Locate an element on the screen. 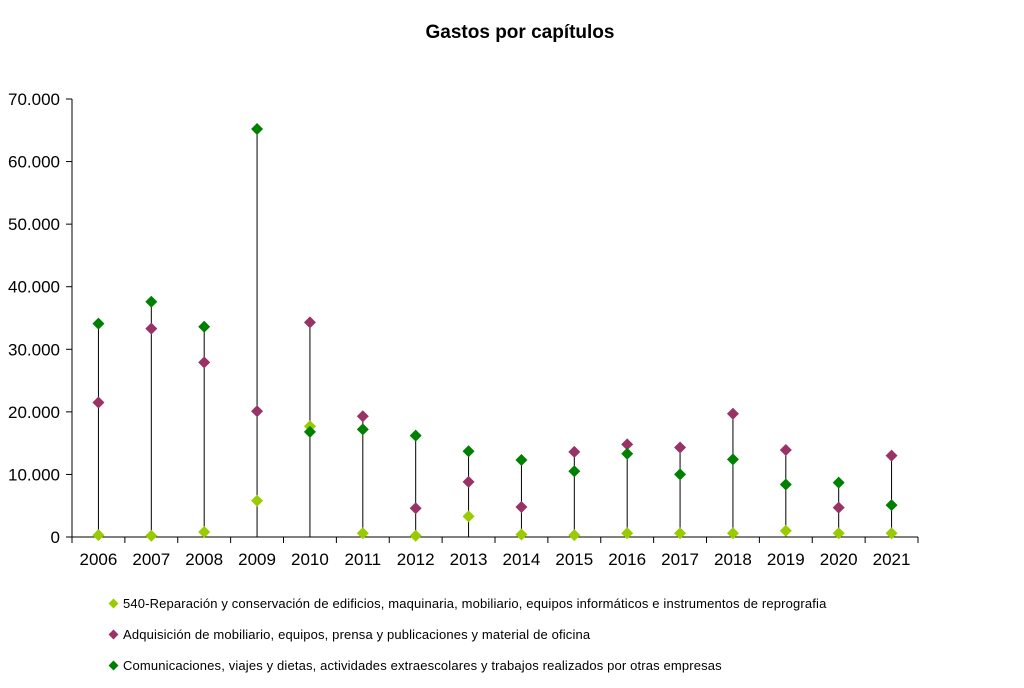 This screenshot has width=1024, height=688. x-tick-label: 2009 is located at coordinates (257, 559).